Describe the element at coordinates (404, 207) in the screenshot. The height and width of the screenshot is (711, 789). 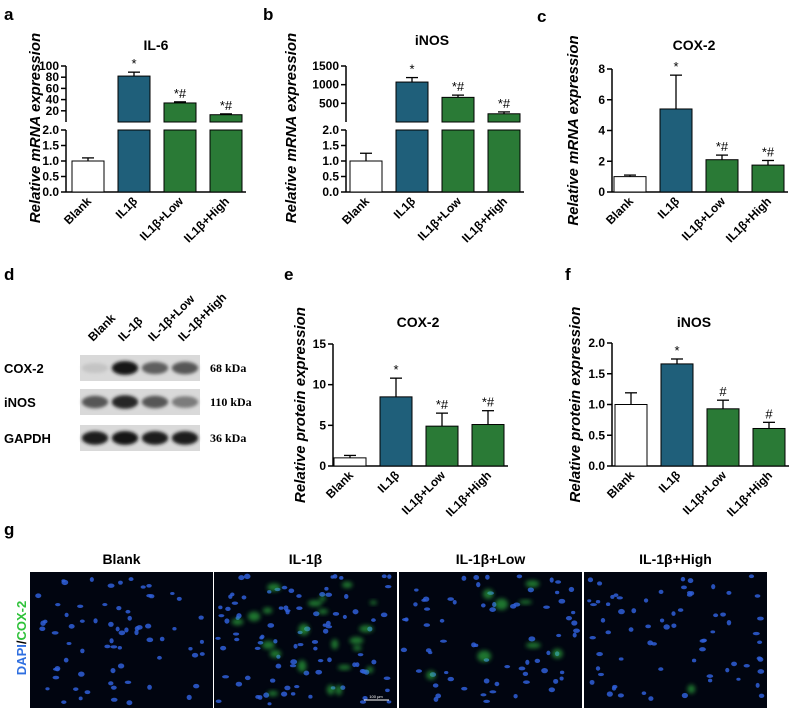
I see `x-tick-label: IL1β` at that location.